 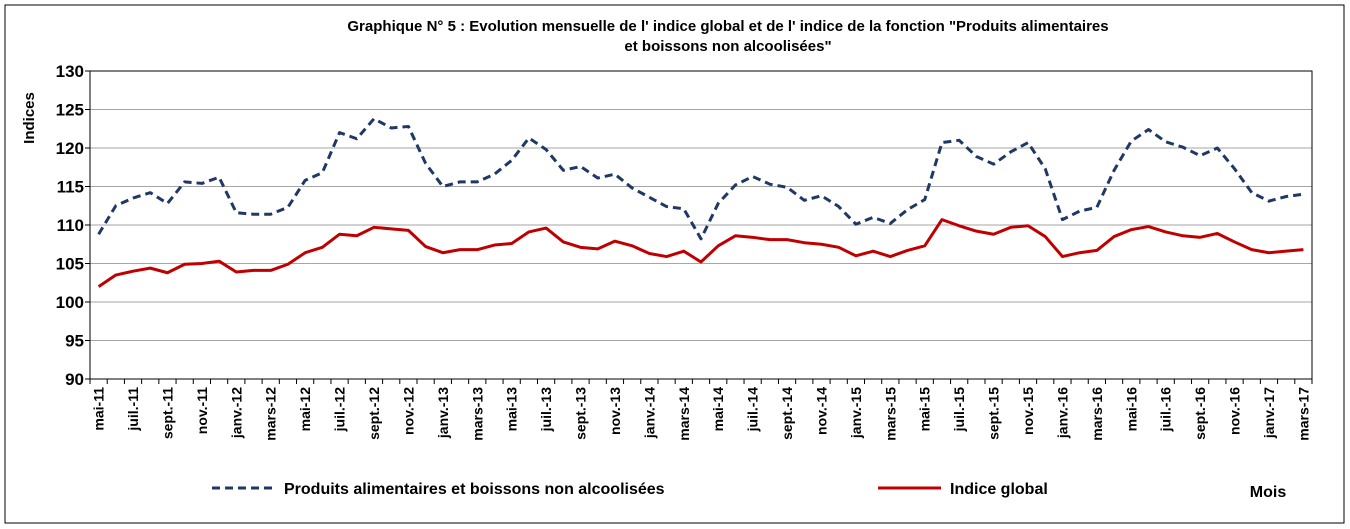 What do you see at coordinates (581, 413) in the screenshot?
I see `x-tick-label: sept.-13` at bounding box center [581, 413].